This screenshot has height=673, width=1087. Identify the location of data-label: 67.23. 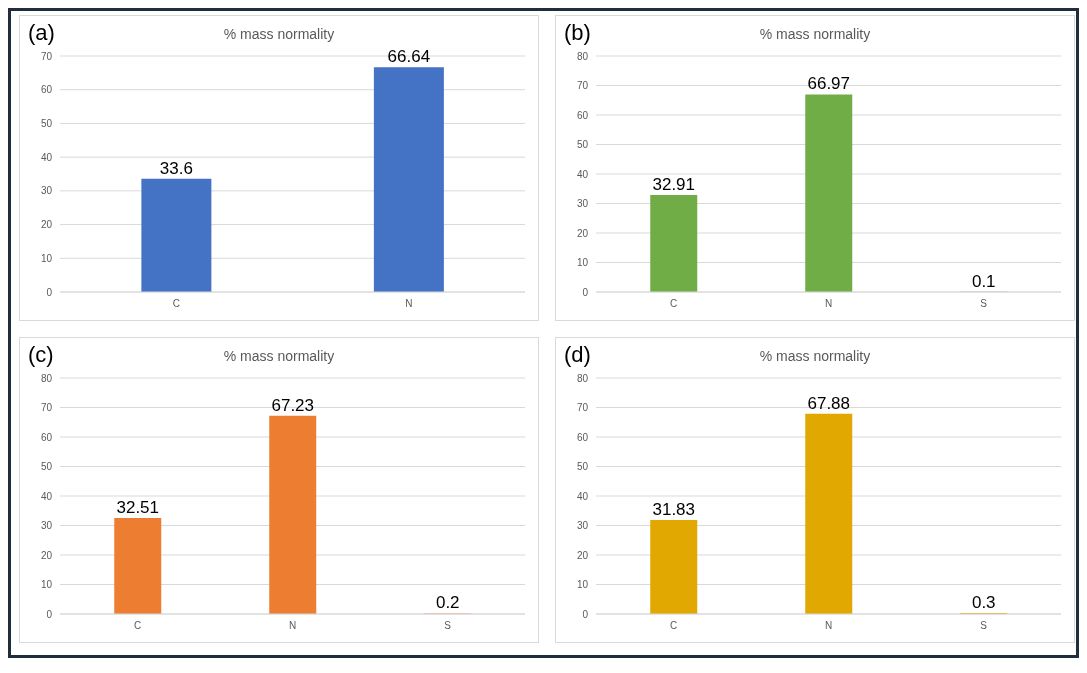
(293, 405).